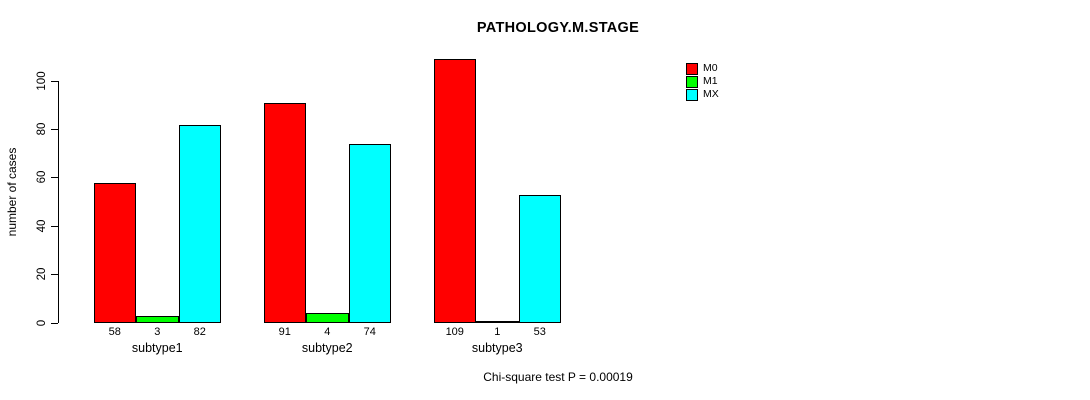  What do you see at coordinates (327, 332) in the screenshot?
I see `bar-value-label: 4` at bounding box center [327, 332].